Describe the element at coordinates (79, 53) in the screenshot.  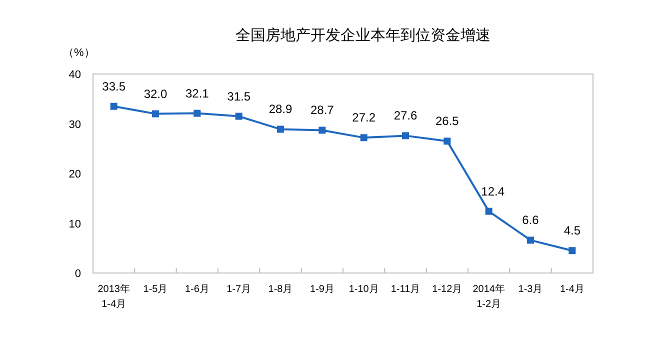
I see `y-axis-title: （%）` at that location.